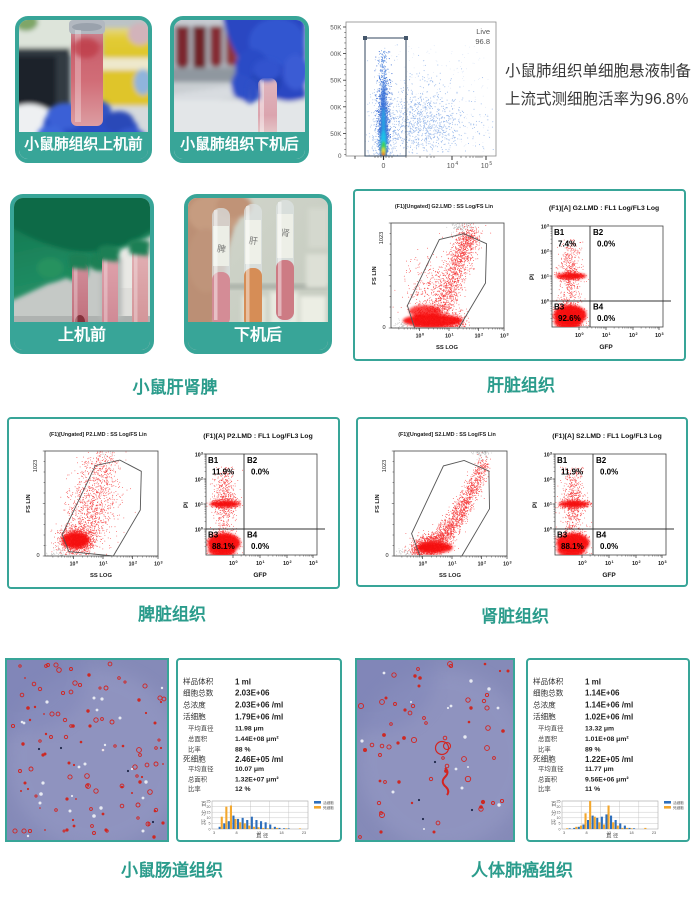 This screenshot has height=900, width=700. I want to click on svg-text: 样品体积, so click(198, 681).